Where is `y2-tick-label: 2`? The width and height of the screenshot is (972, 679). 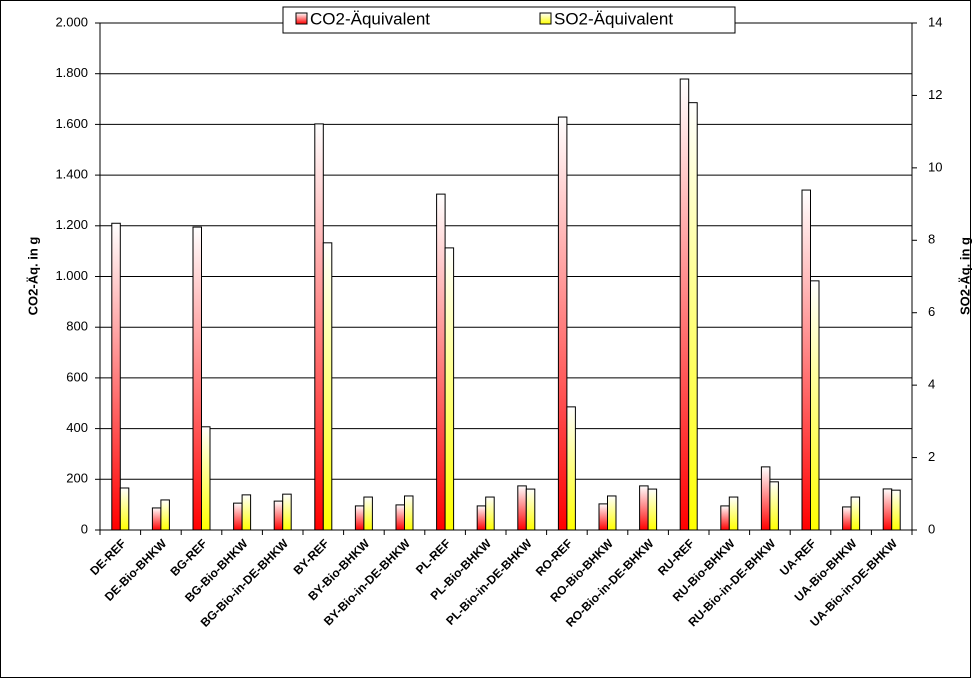 y2-tick-label: 2 is located at coordinates (931, 456).